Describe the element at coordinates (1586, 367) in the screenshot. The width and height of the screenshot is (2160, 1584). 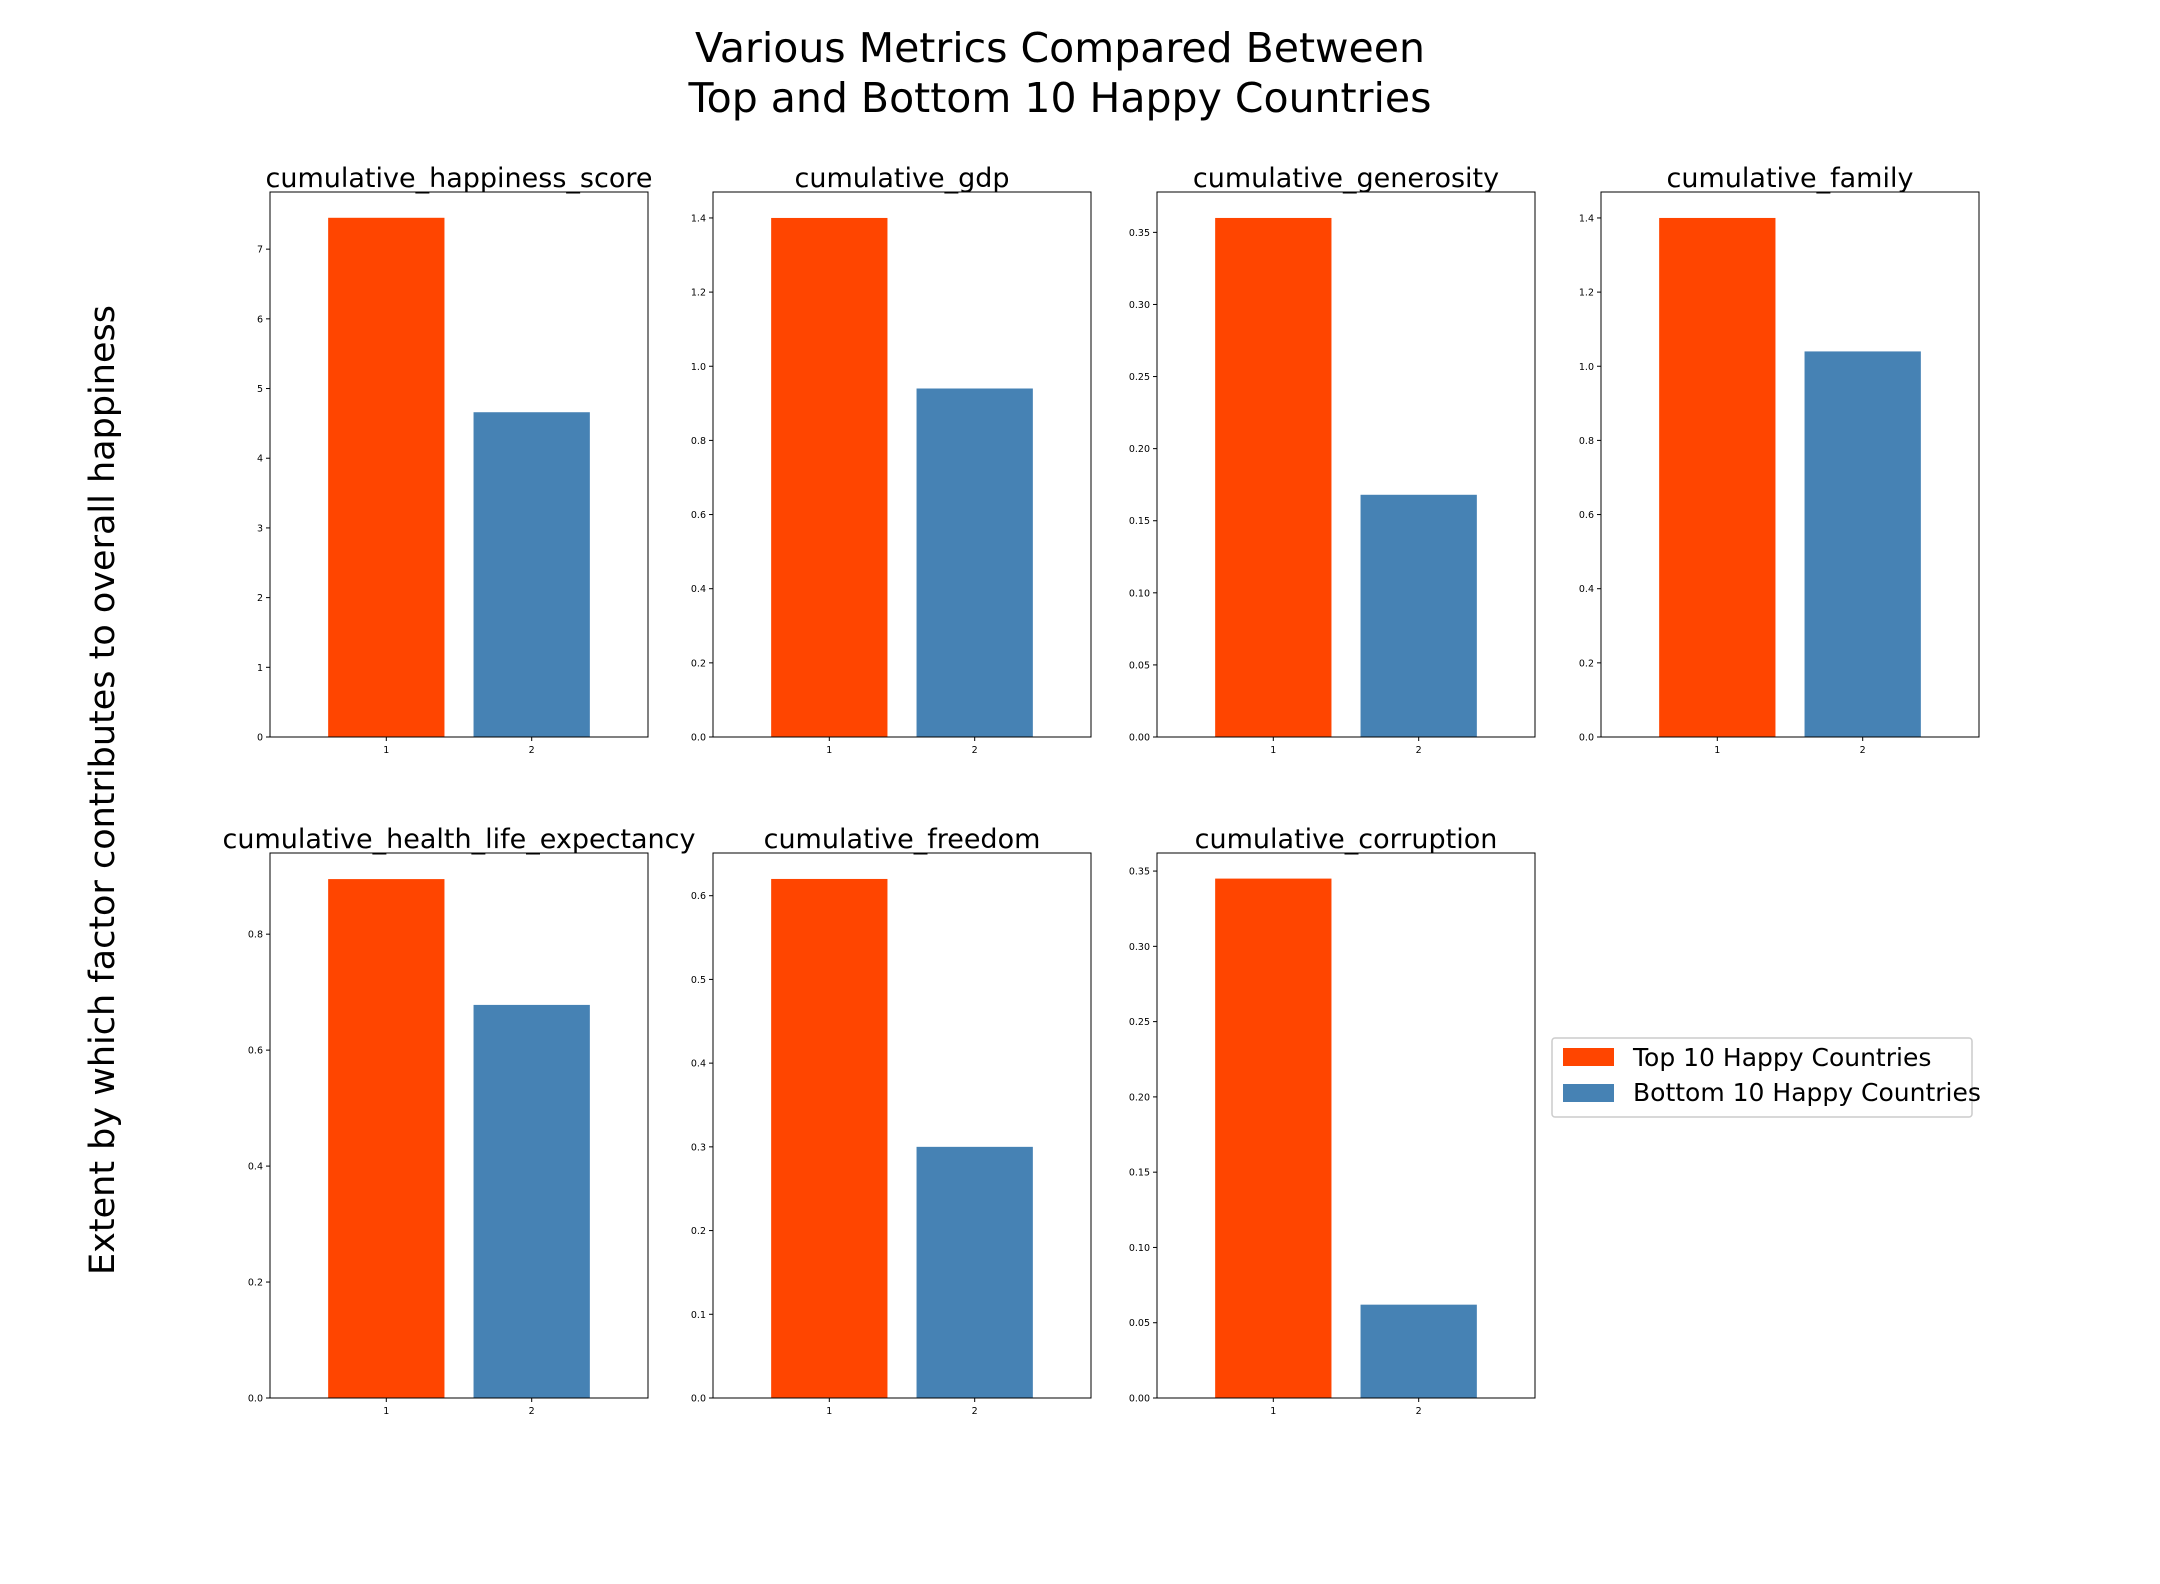
I see `y-tick-label: 1.0` at that location.